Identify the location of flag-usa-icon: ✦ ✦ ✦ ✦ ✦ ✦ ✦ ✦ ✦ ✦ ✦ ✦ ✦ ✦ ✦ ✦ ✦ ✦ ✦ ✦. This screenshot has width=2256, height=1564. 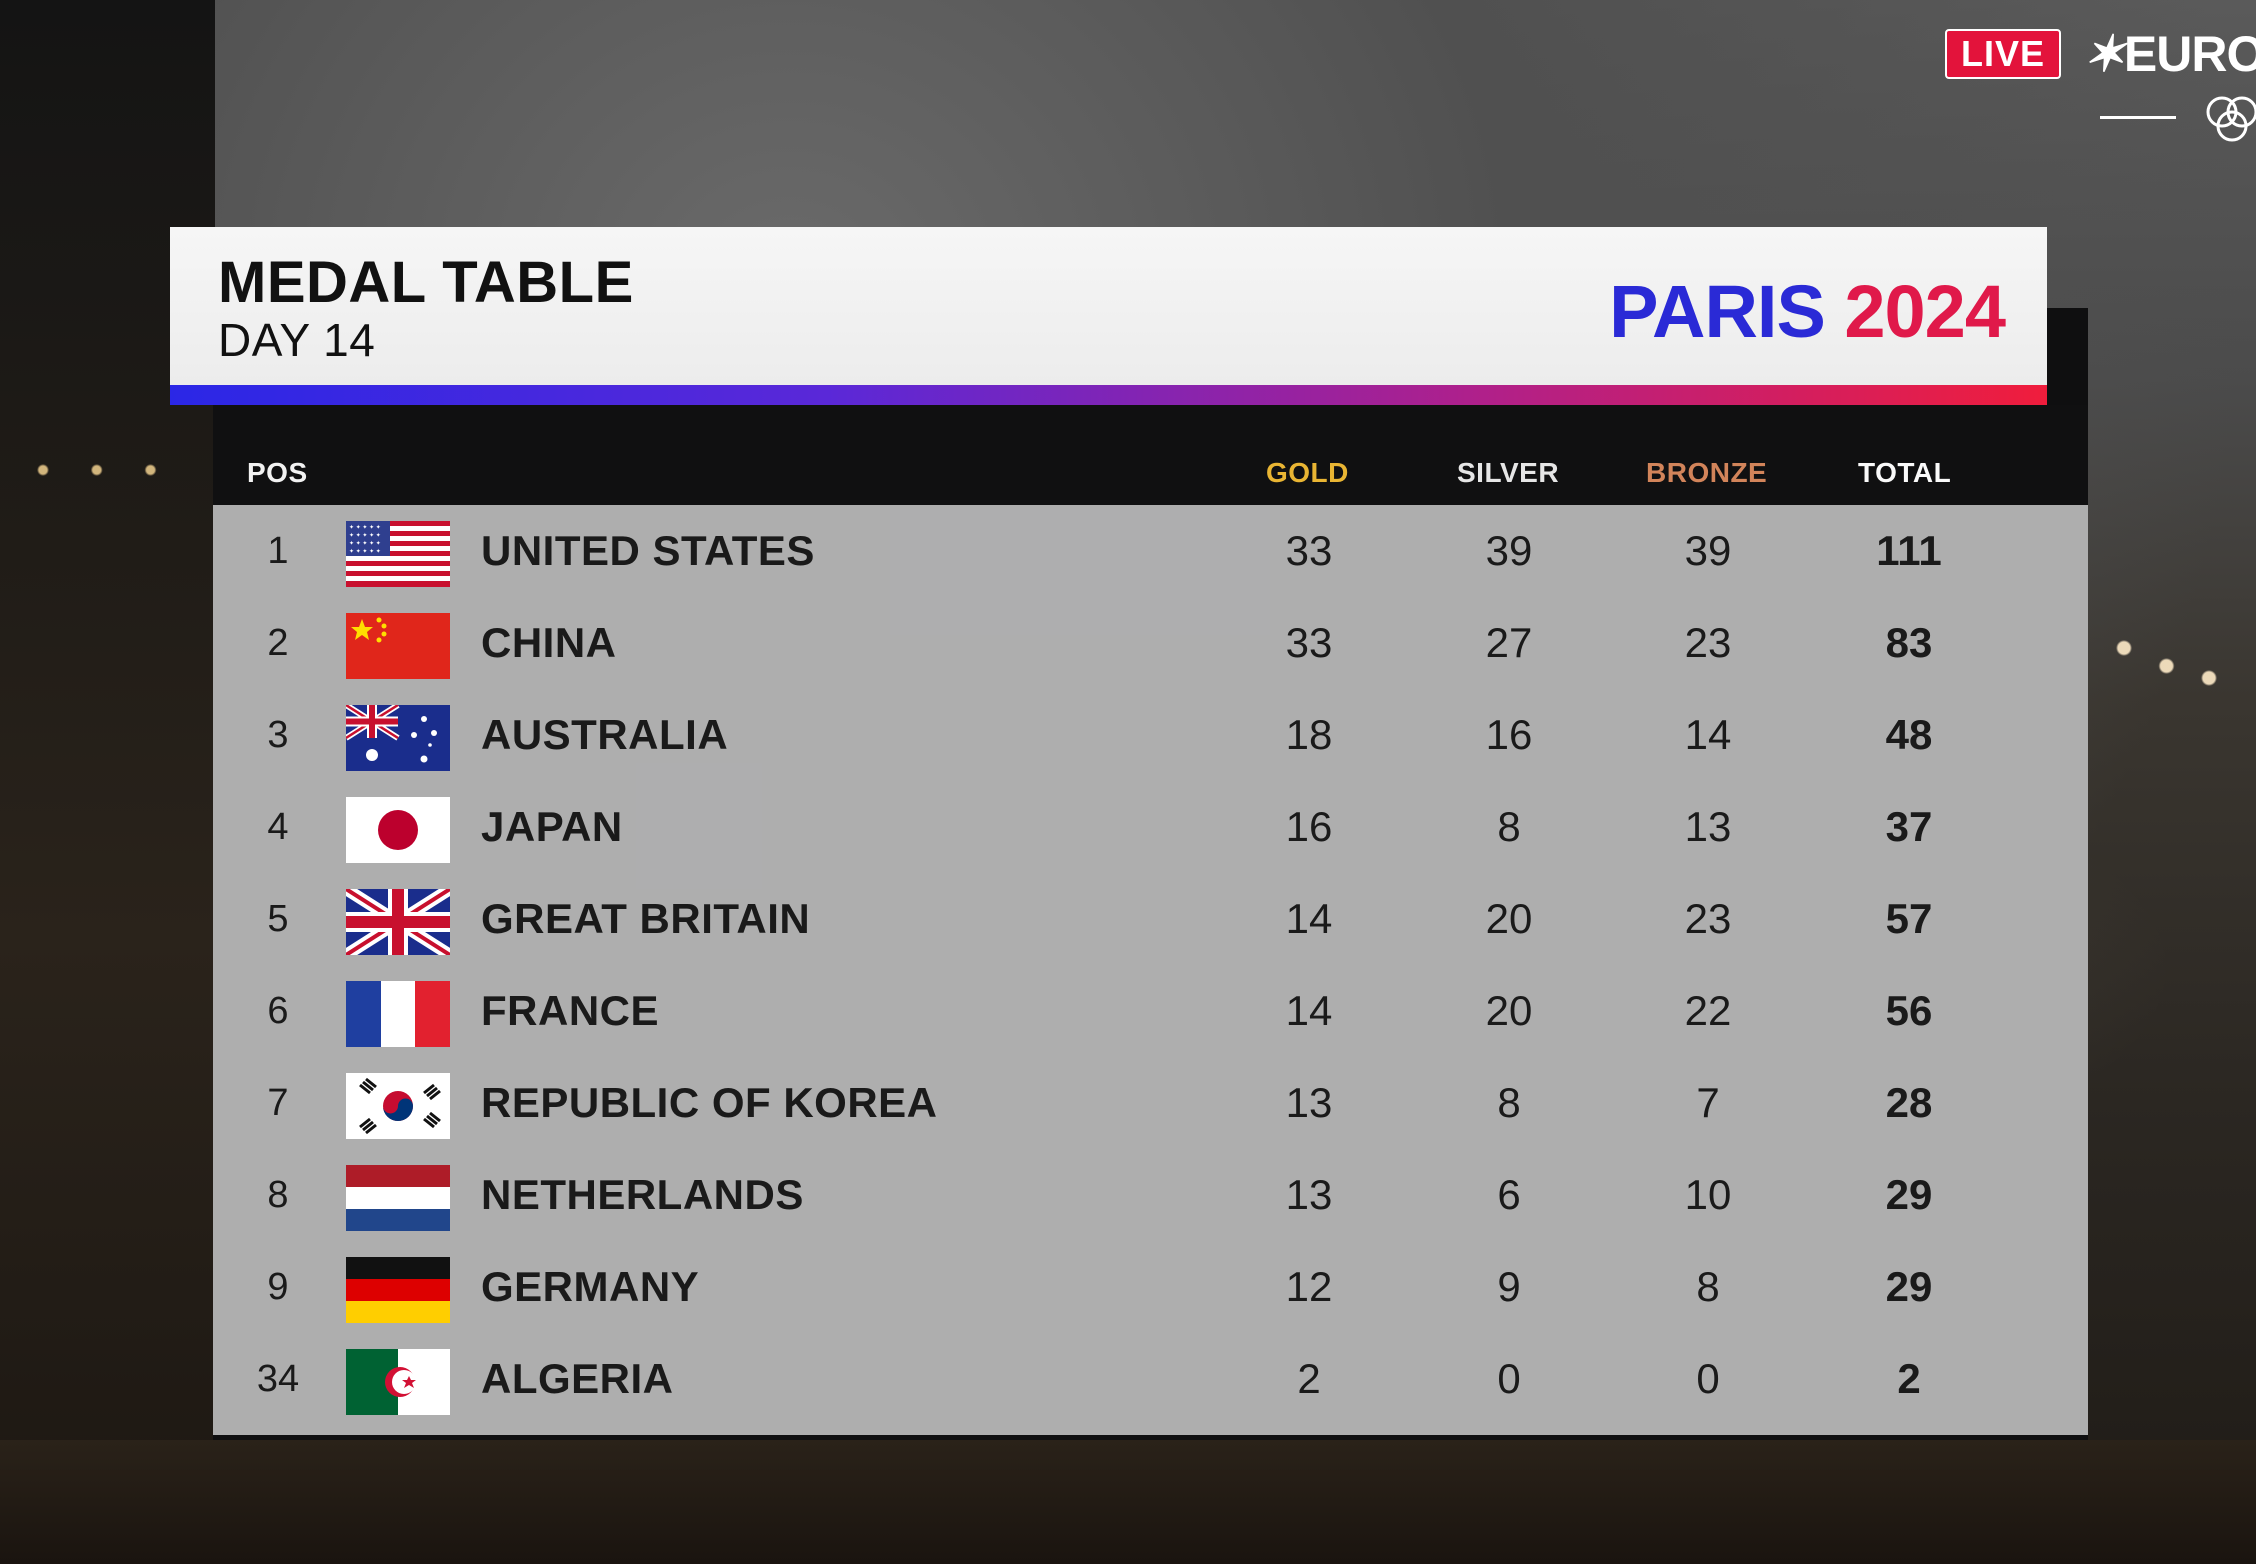
(398, 554).